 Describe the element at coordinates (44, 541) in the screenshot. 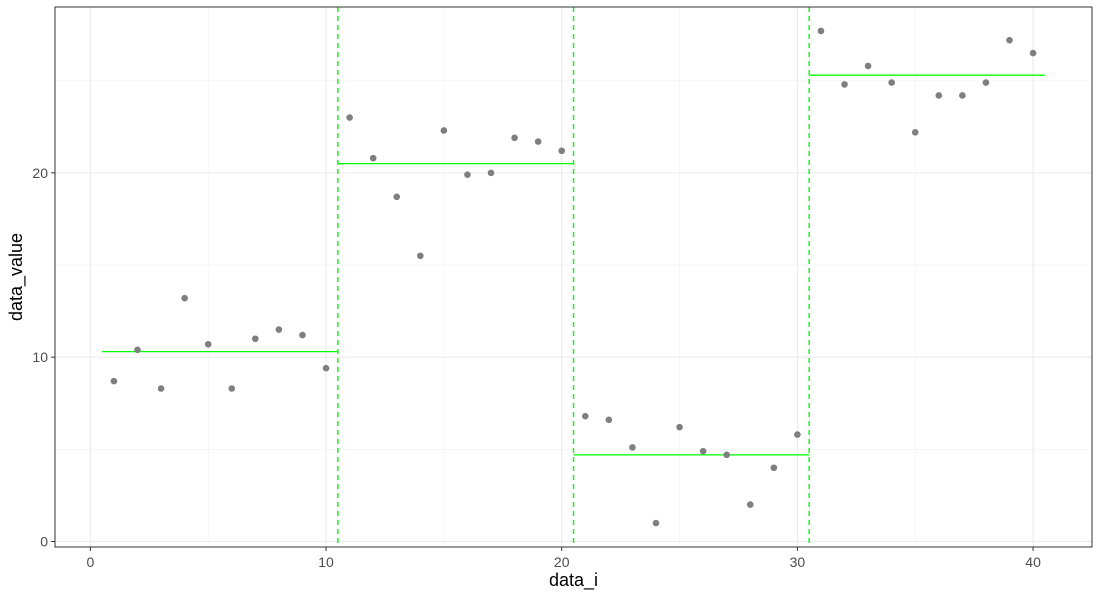

I see `y-tick-label: 0` at that location.